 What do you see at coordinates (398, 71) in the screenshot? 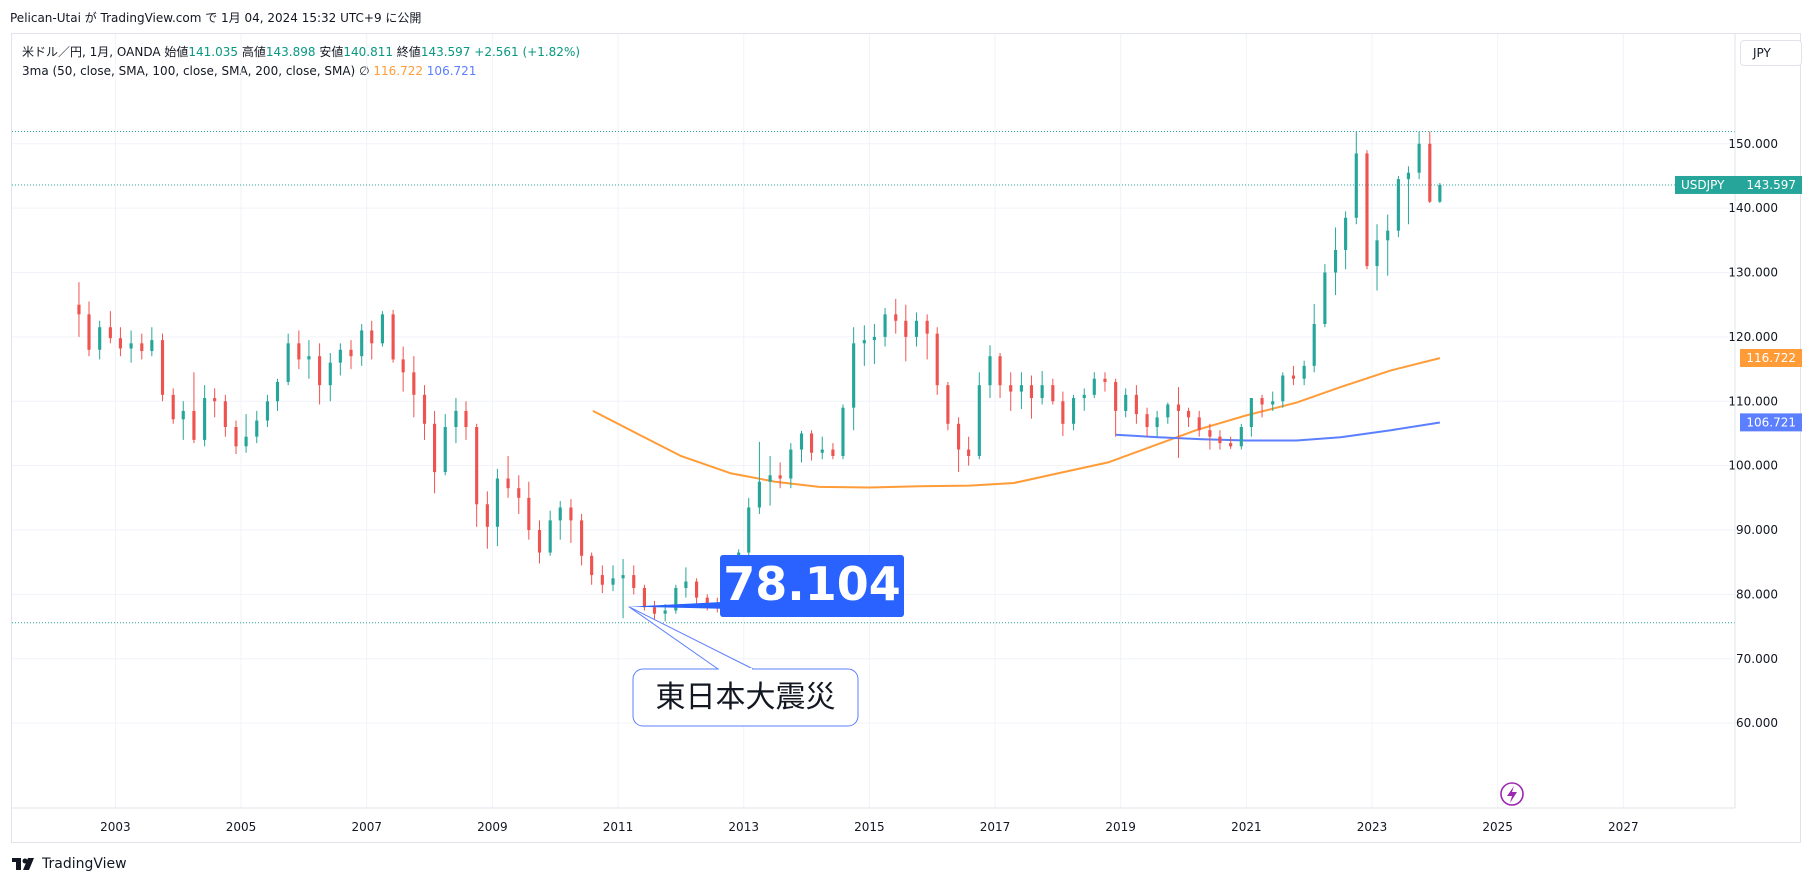
I see `legend-ma100-value: 116.722` at bounding box center [398, 71].